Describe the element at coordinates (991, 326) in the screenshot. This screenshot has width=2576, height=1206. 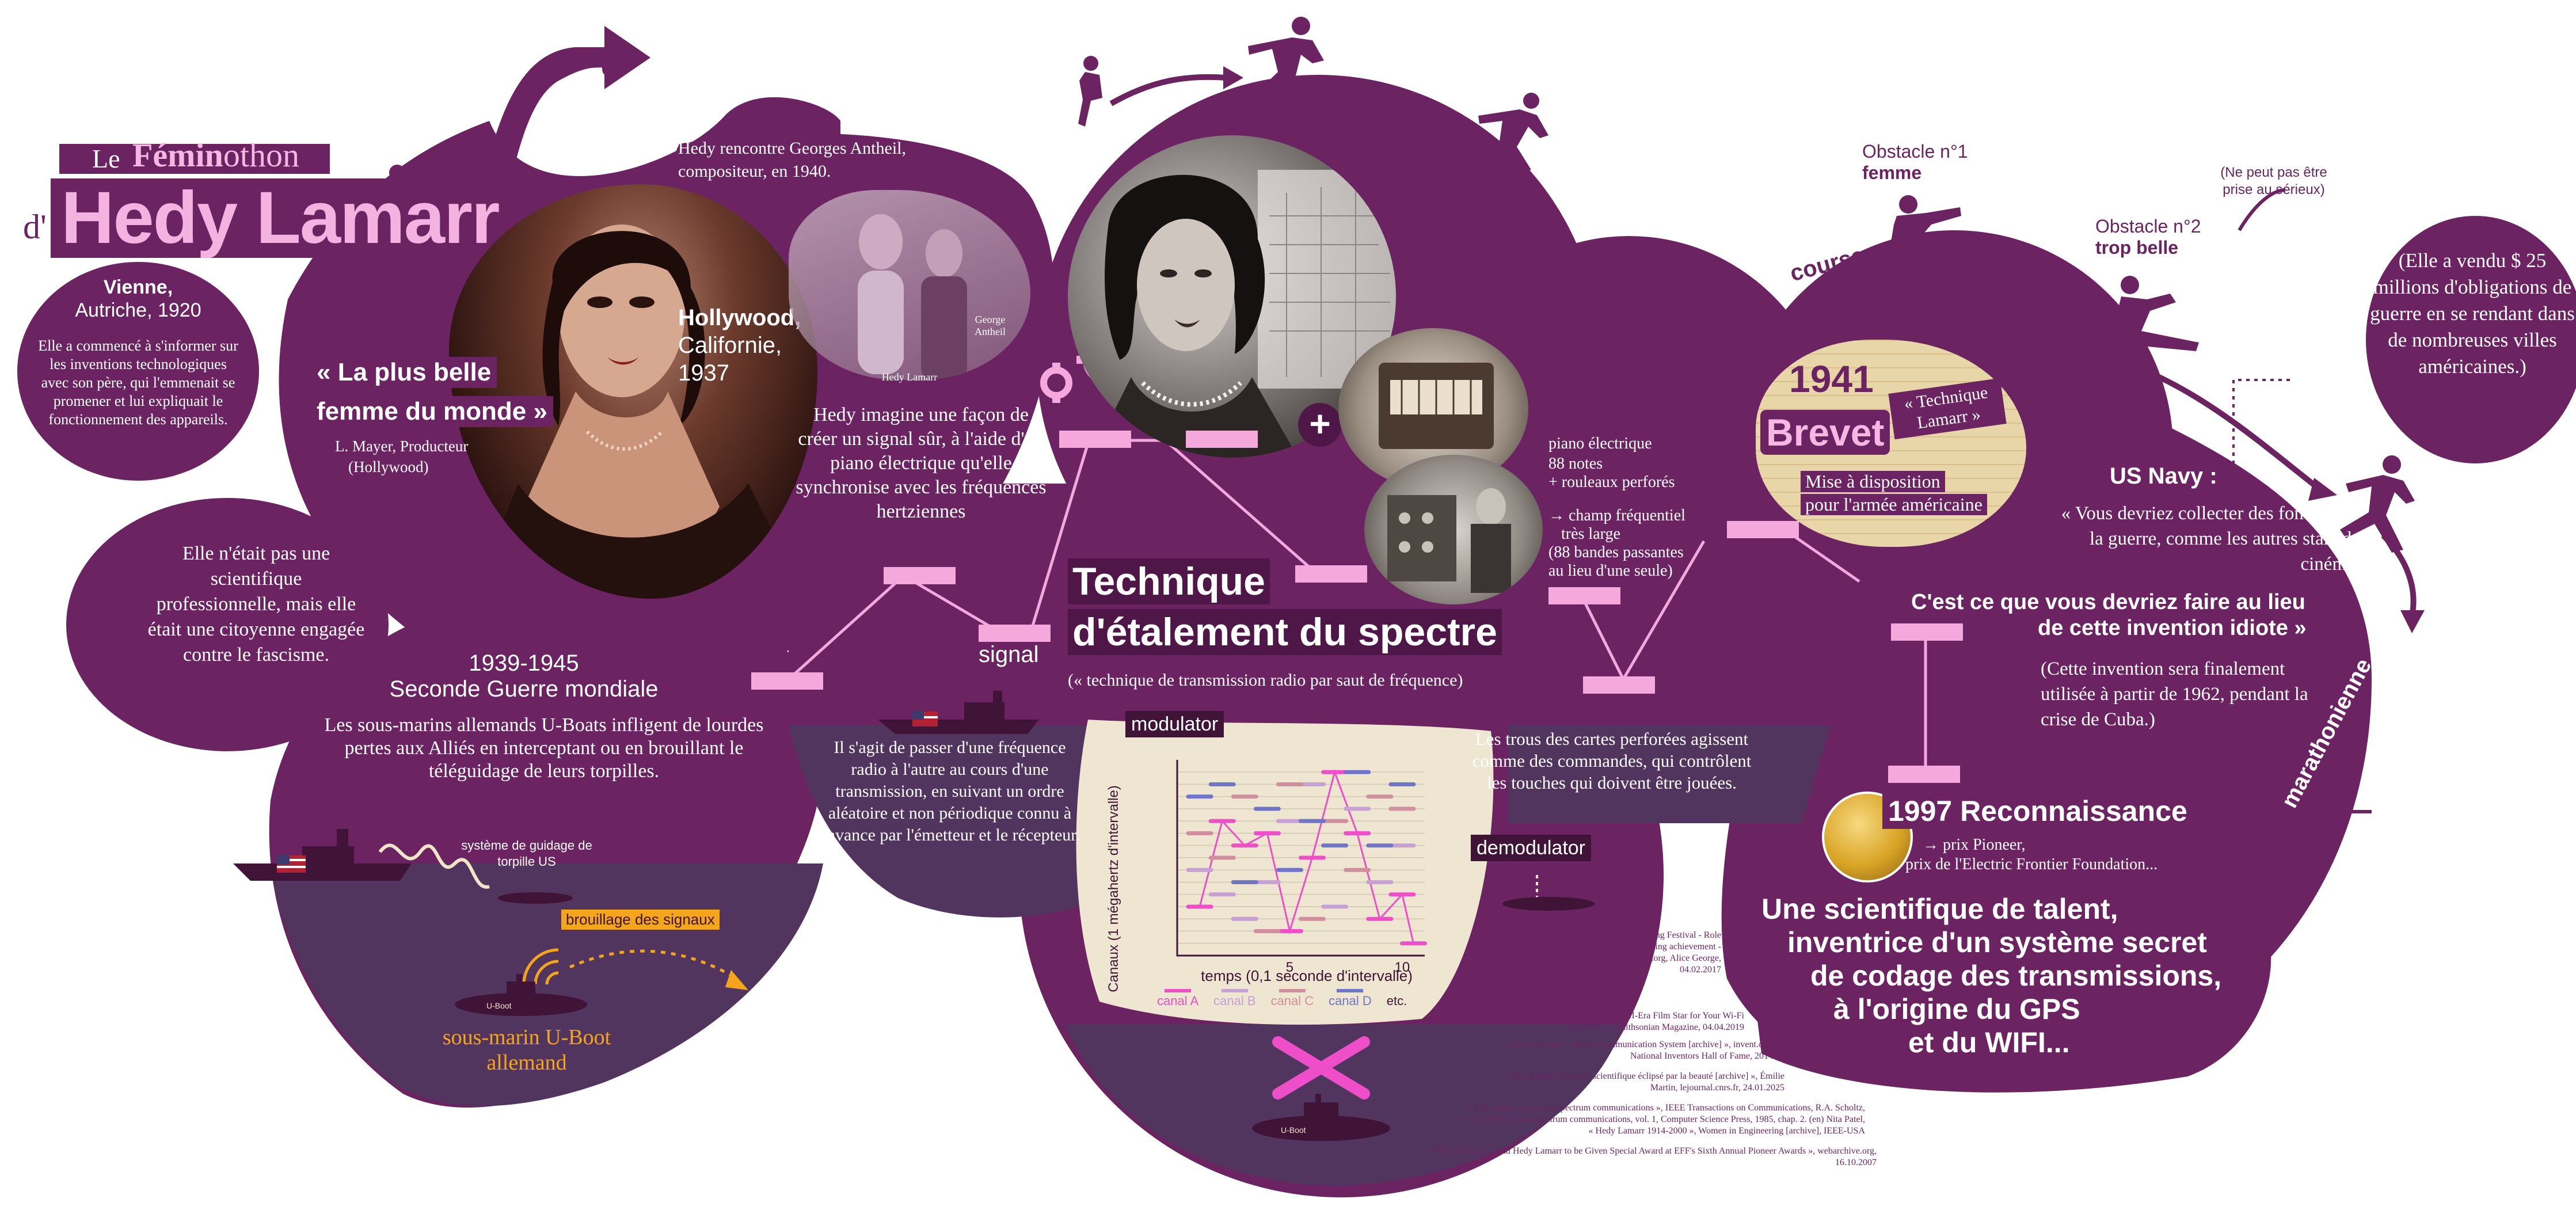
I see `antheil-label-george: George Antheil` at that location.